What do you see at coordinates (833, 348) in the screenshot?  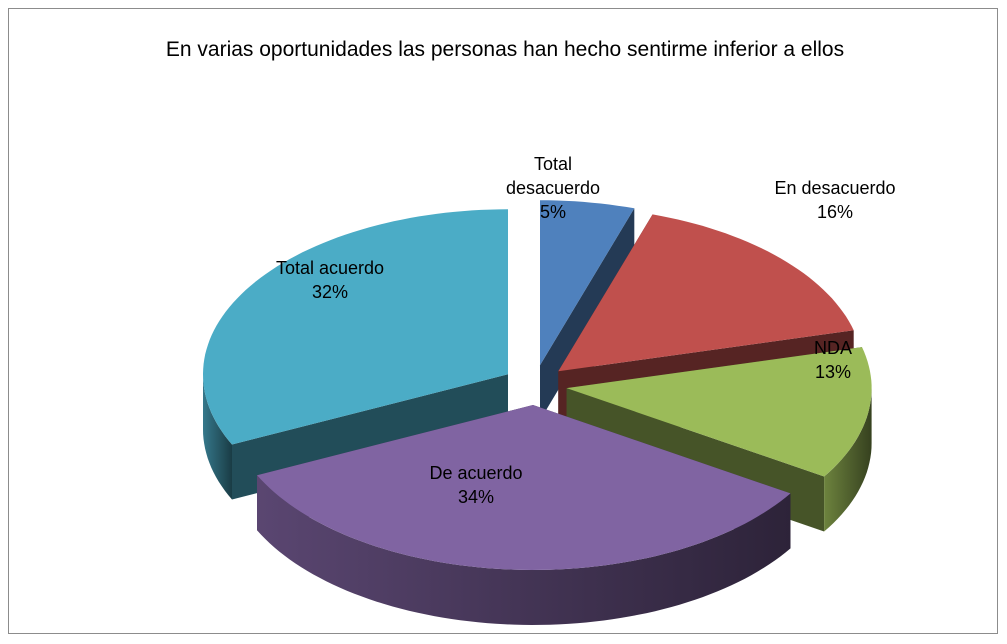 I see `data-label-category: NDA` at bounding box center [833, 348].